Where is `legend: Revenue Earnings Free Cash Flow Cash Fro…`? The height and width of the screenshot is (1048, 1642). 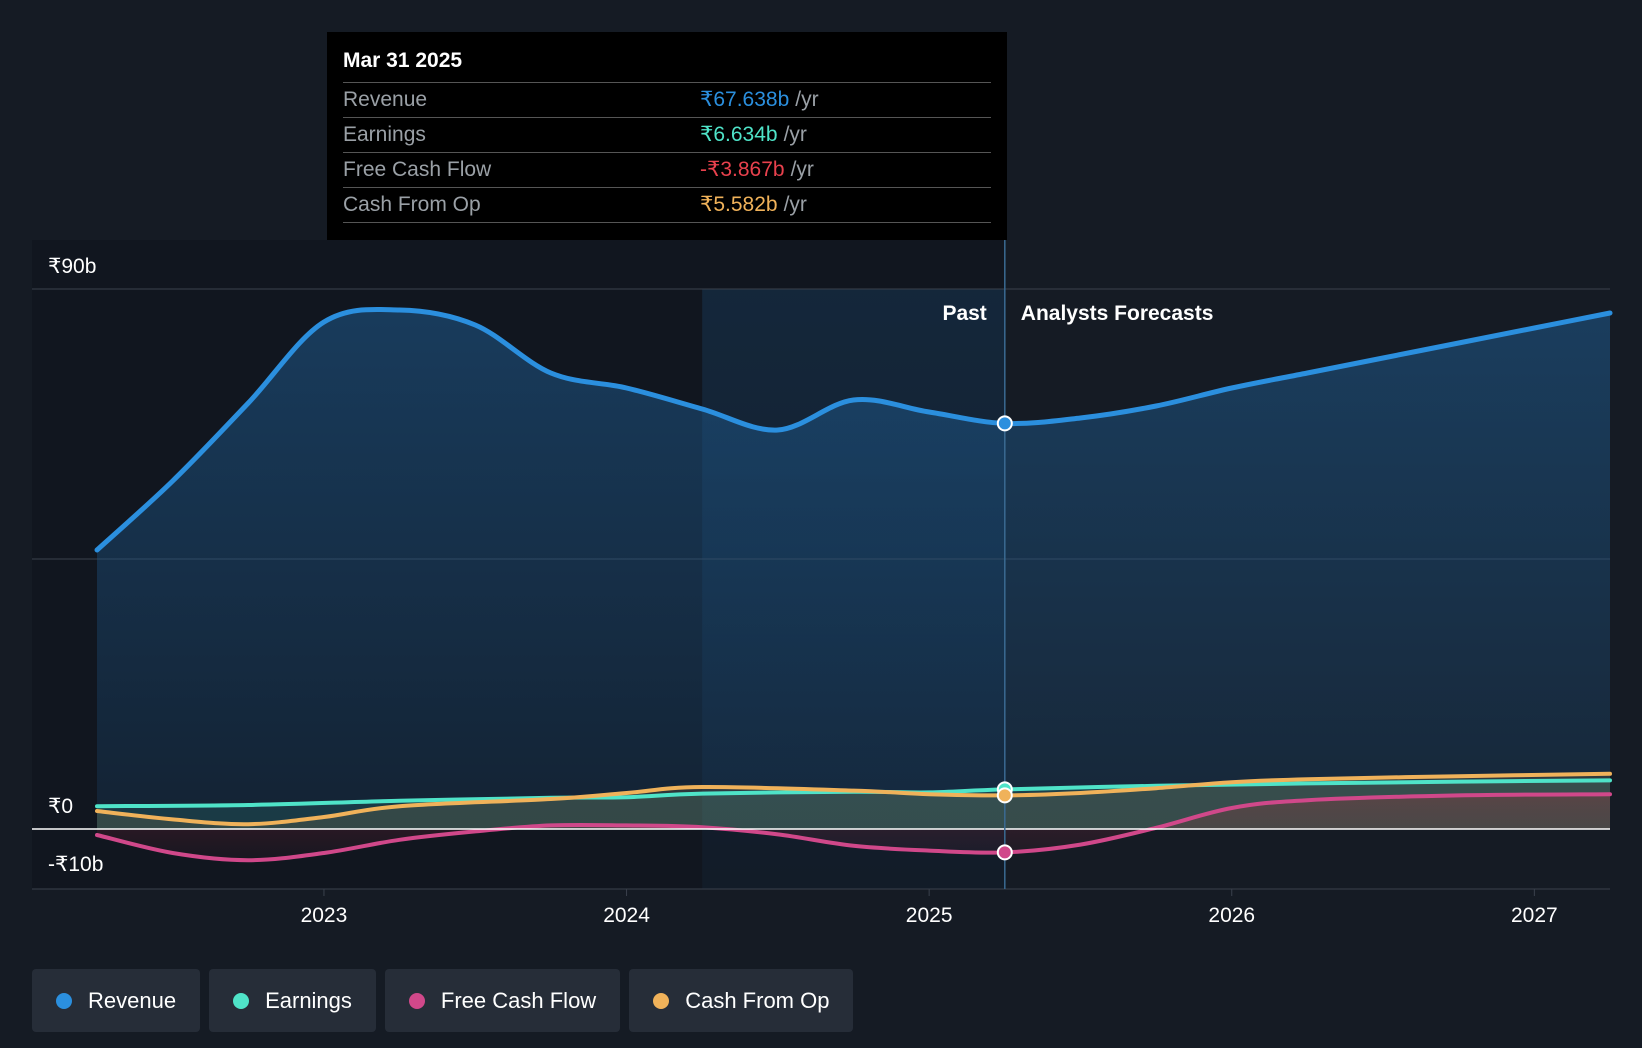
legend: Revenue Earnings Free Cash Flow Cash Fro… is located at coordinates (443, 1000).